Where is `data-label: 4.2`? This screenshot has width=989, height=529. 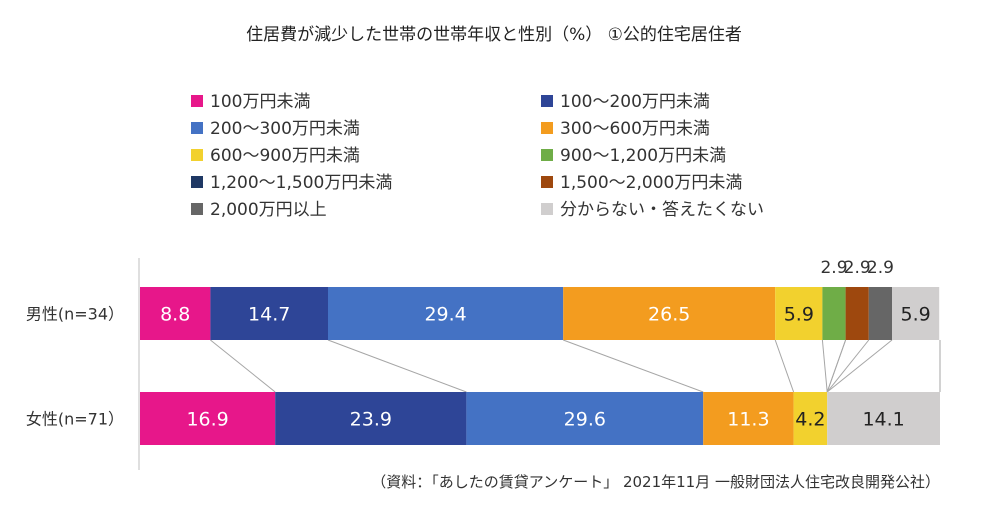 data-label: 4.2 is located at coordinates (810, 420).